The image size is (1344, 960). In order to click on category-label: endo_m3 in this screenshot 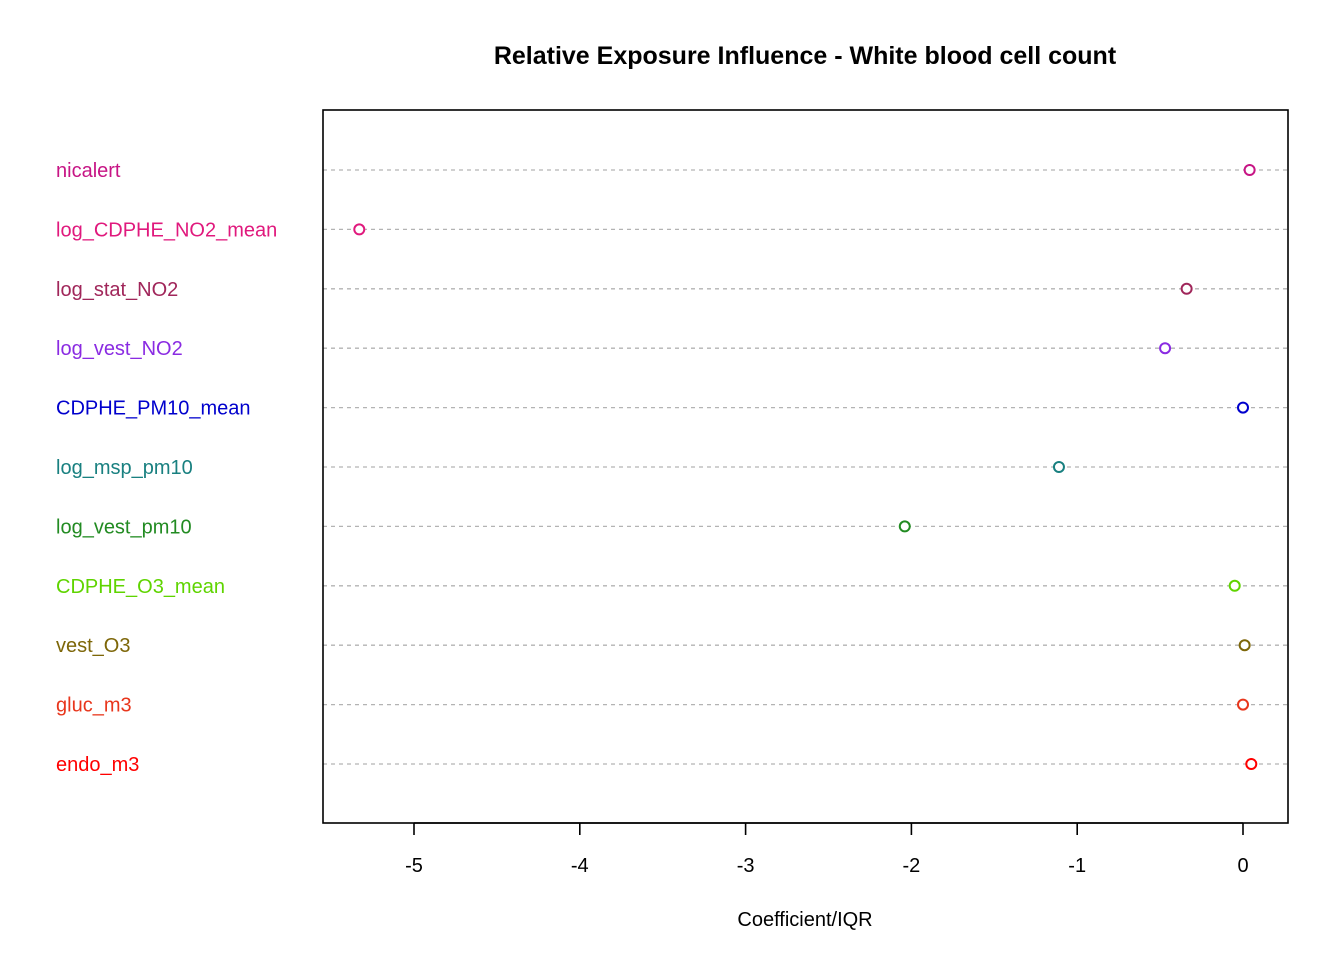, I will do `click(97, 765)`.